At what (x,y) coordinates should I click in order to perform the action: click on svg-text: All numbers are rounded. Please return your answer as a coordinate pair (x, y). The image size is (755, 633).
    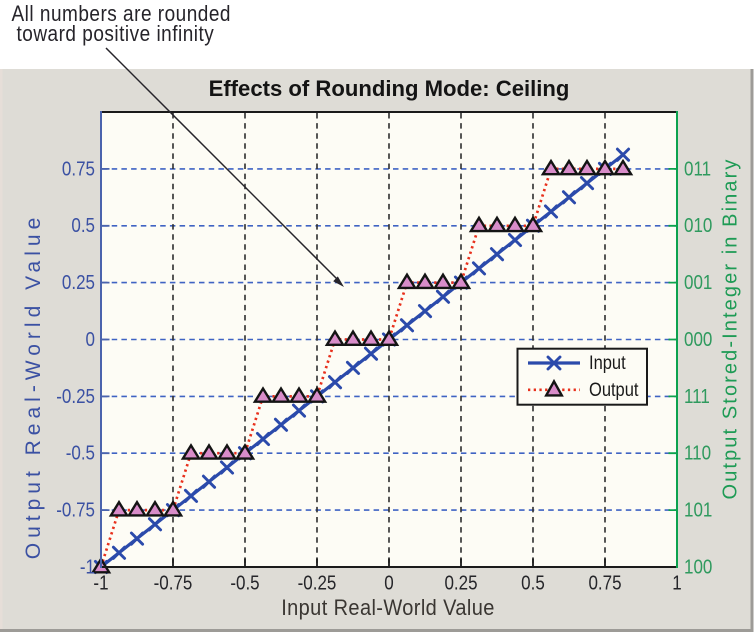
    Looking at the image, I should click on (122, 14).